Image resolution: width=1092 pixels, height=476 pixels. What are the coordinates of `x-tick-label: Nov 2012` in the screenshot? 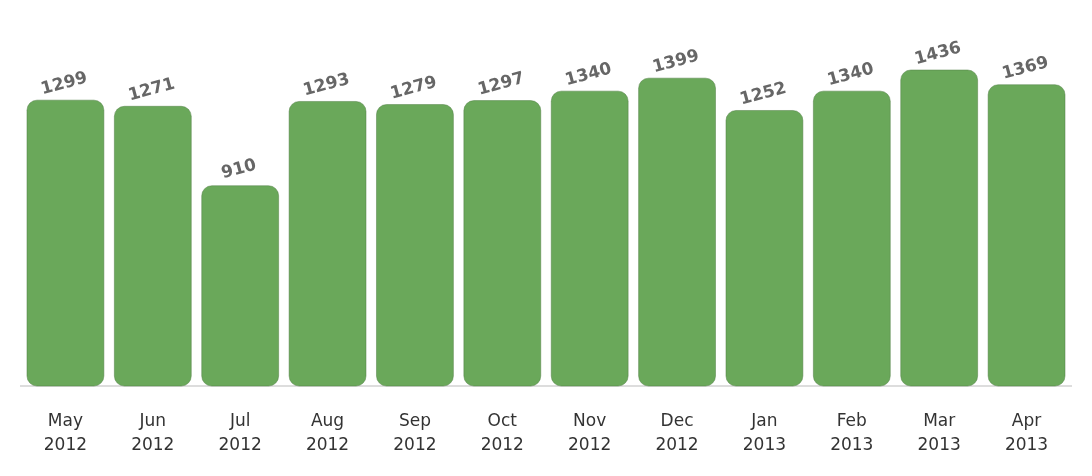 It's located at (590, 432).